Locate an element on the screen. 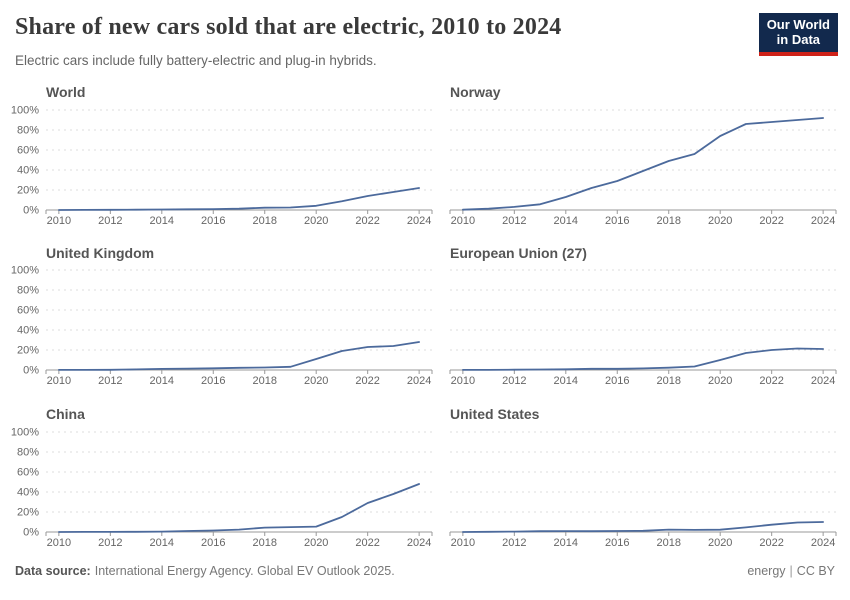 This screenshot has width=850, height=600. facet-title: World is located at coordinates (65, 92).